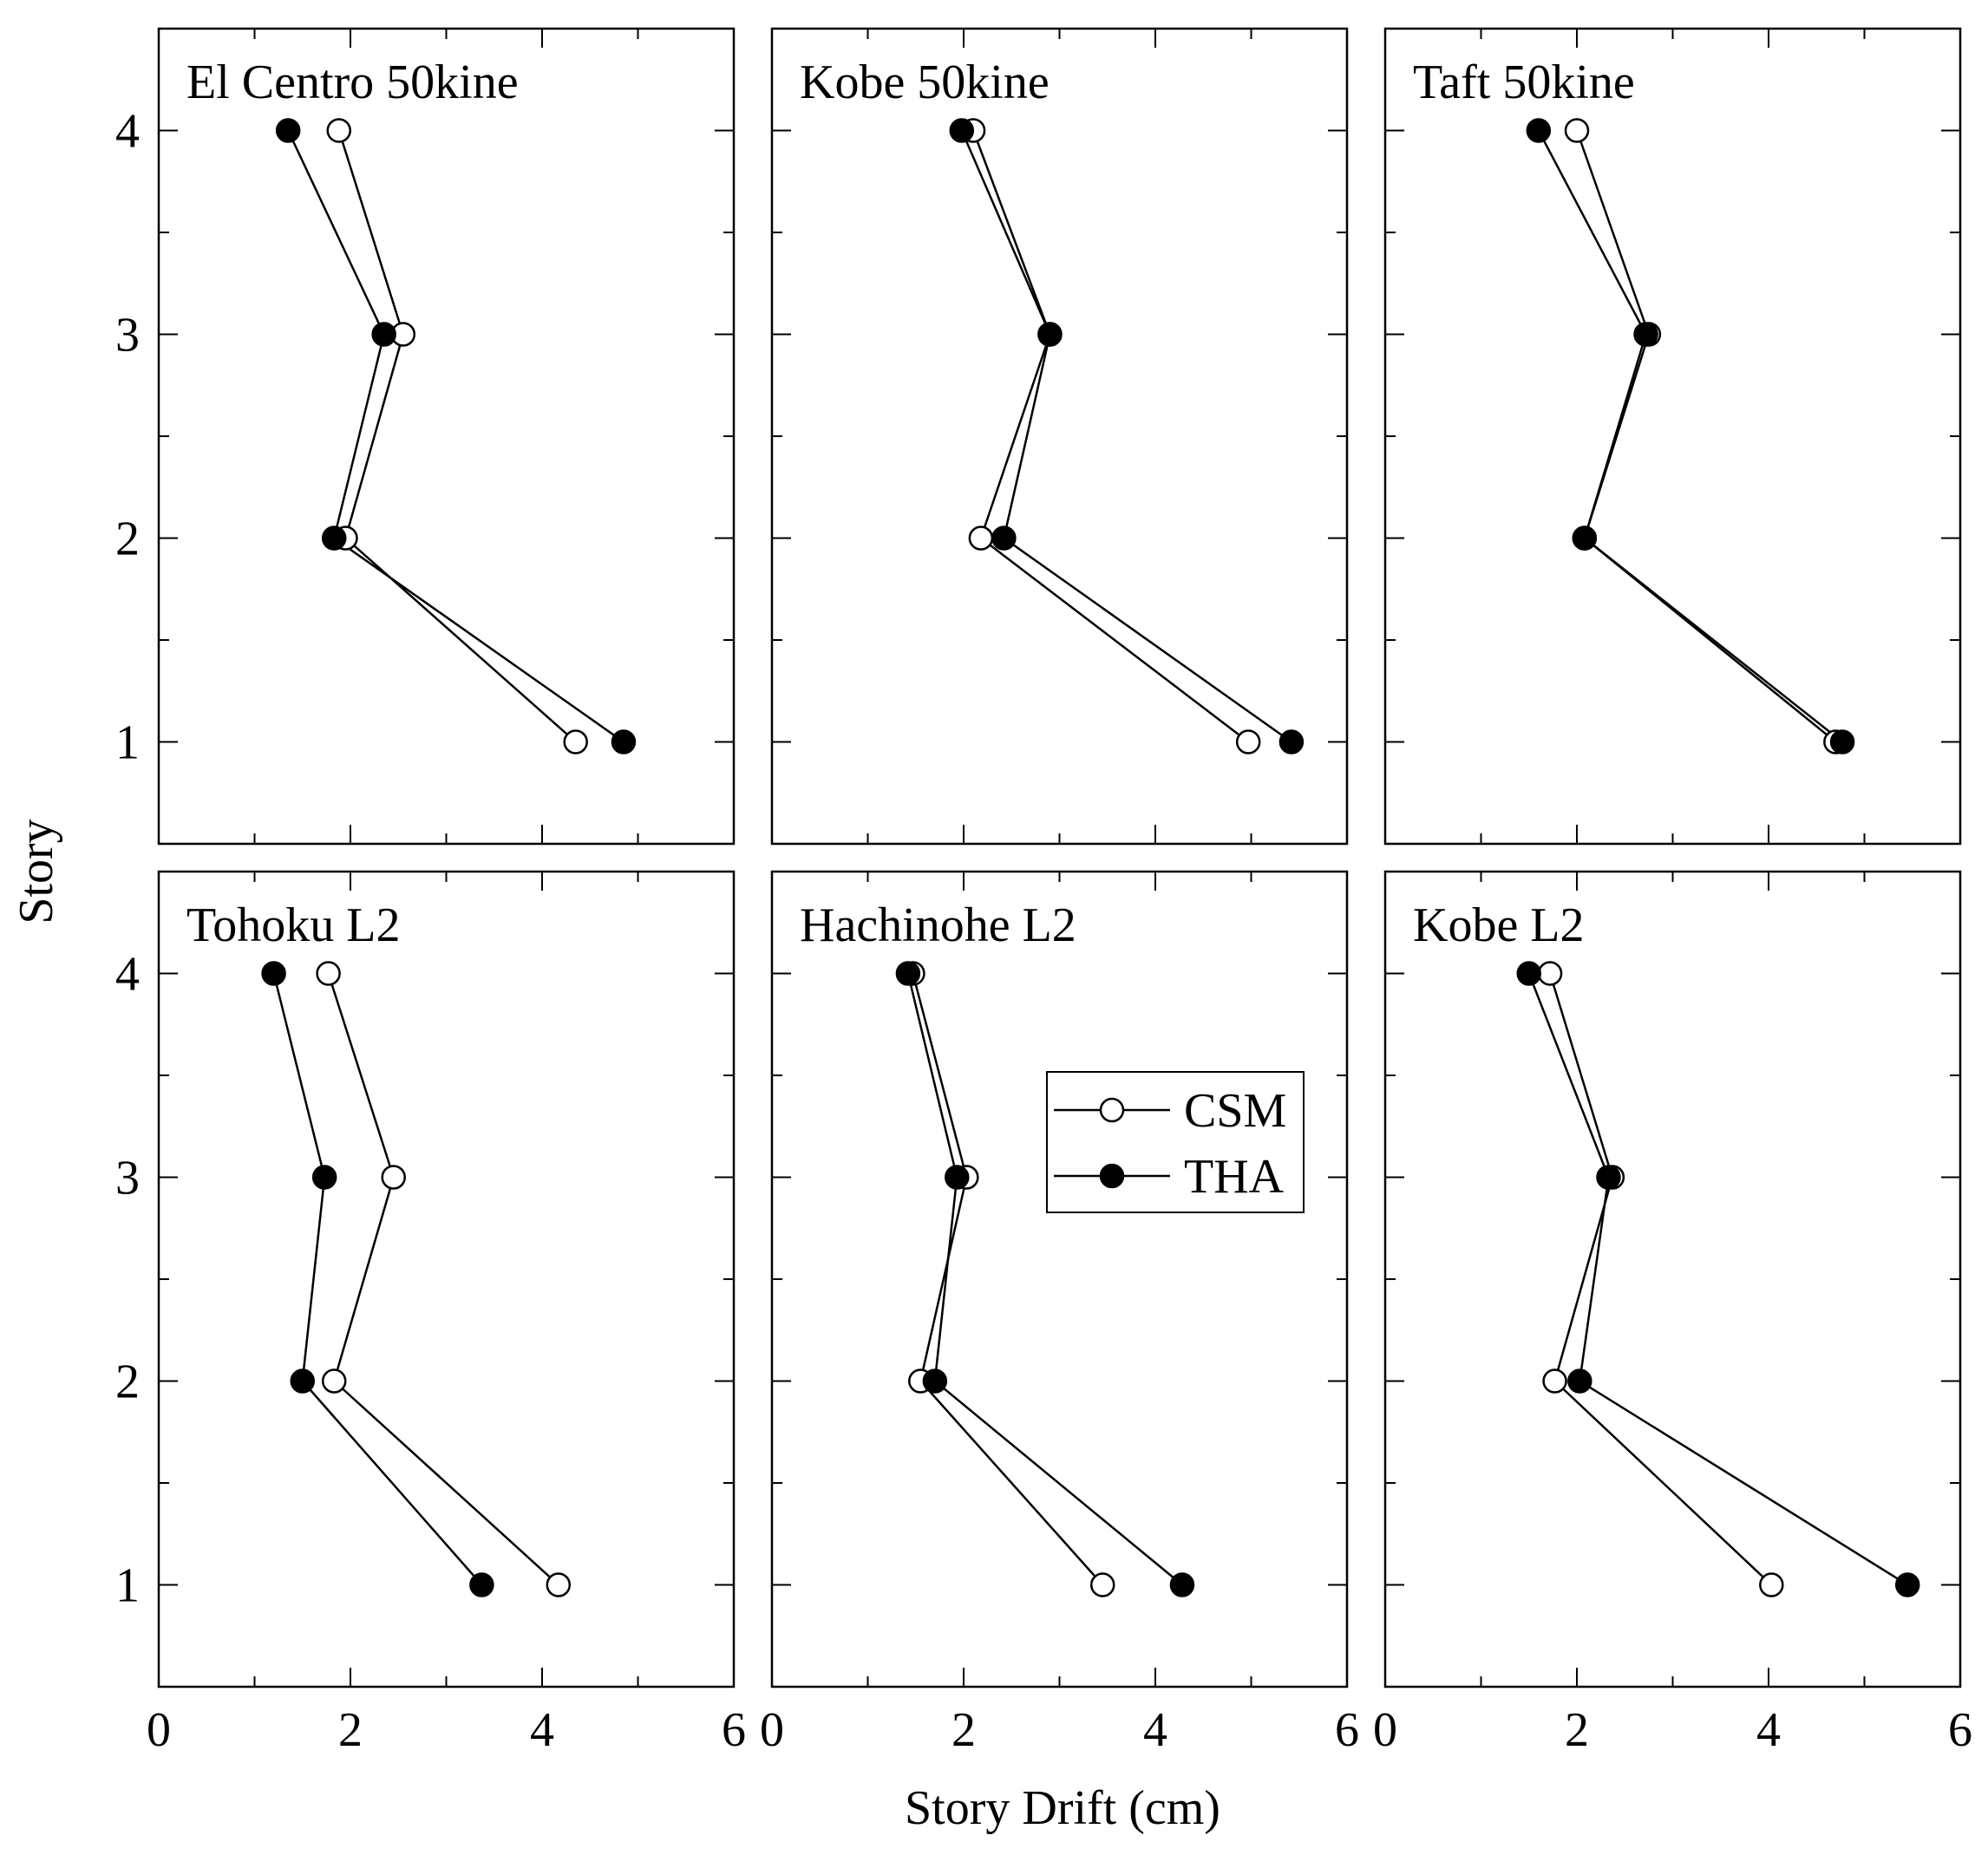 This screenshot has width=1988, height=1855. I want to click on panel-1: 1 2 3 4 El Centro 50kine, so click(425, 437).